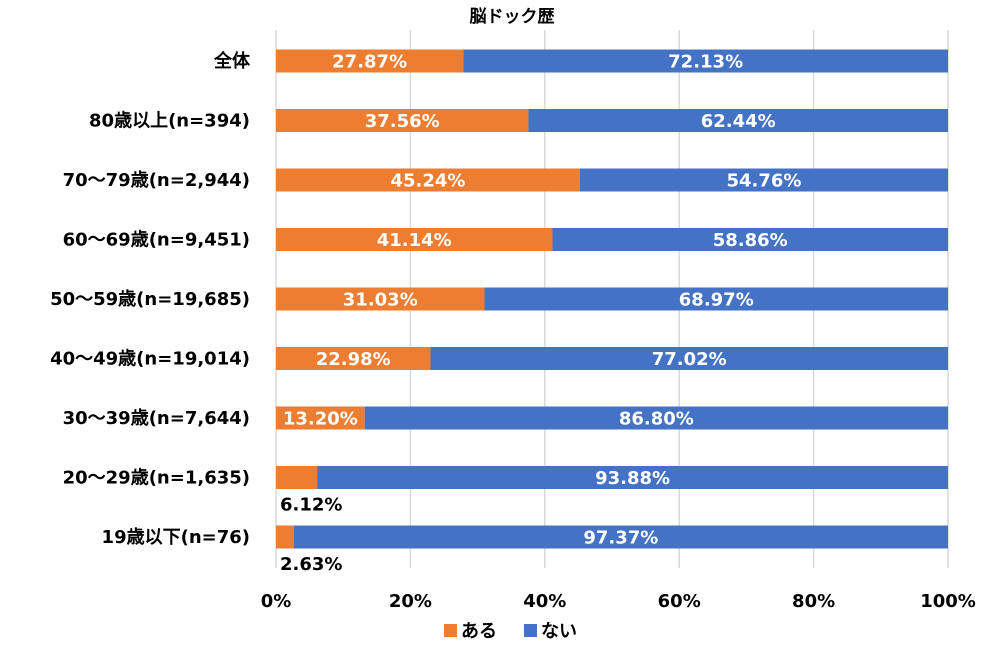  I want to click on data-label: 13.20%, so click(320, 419).